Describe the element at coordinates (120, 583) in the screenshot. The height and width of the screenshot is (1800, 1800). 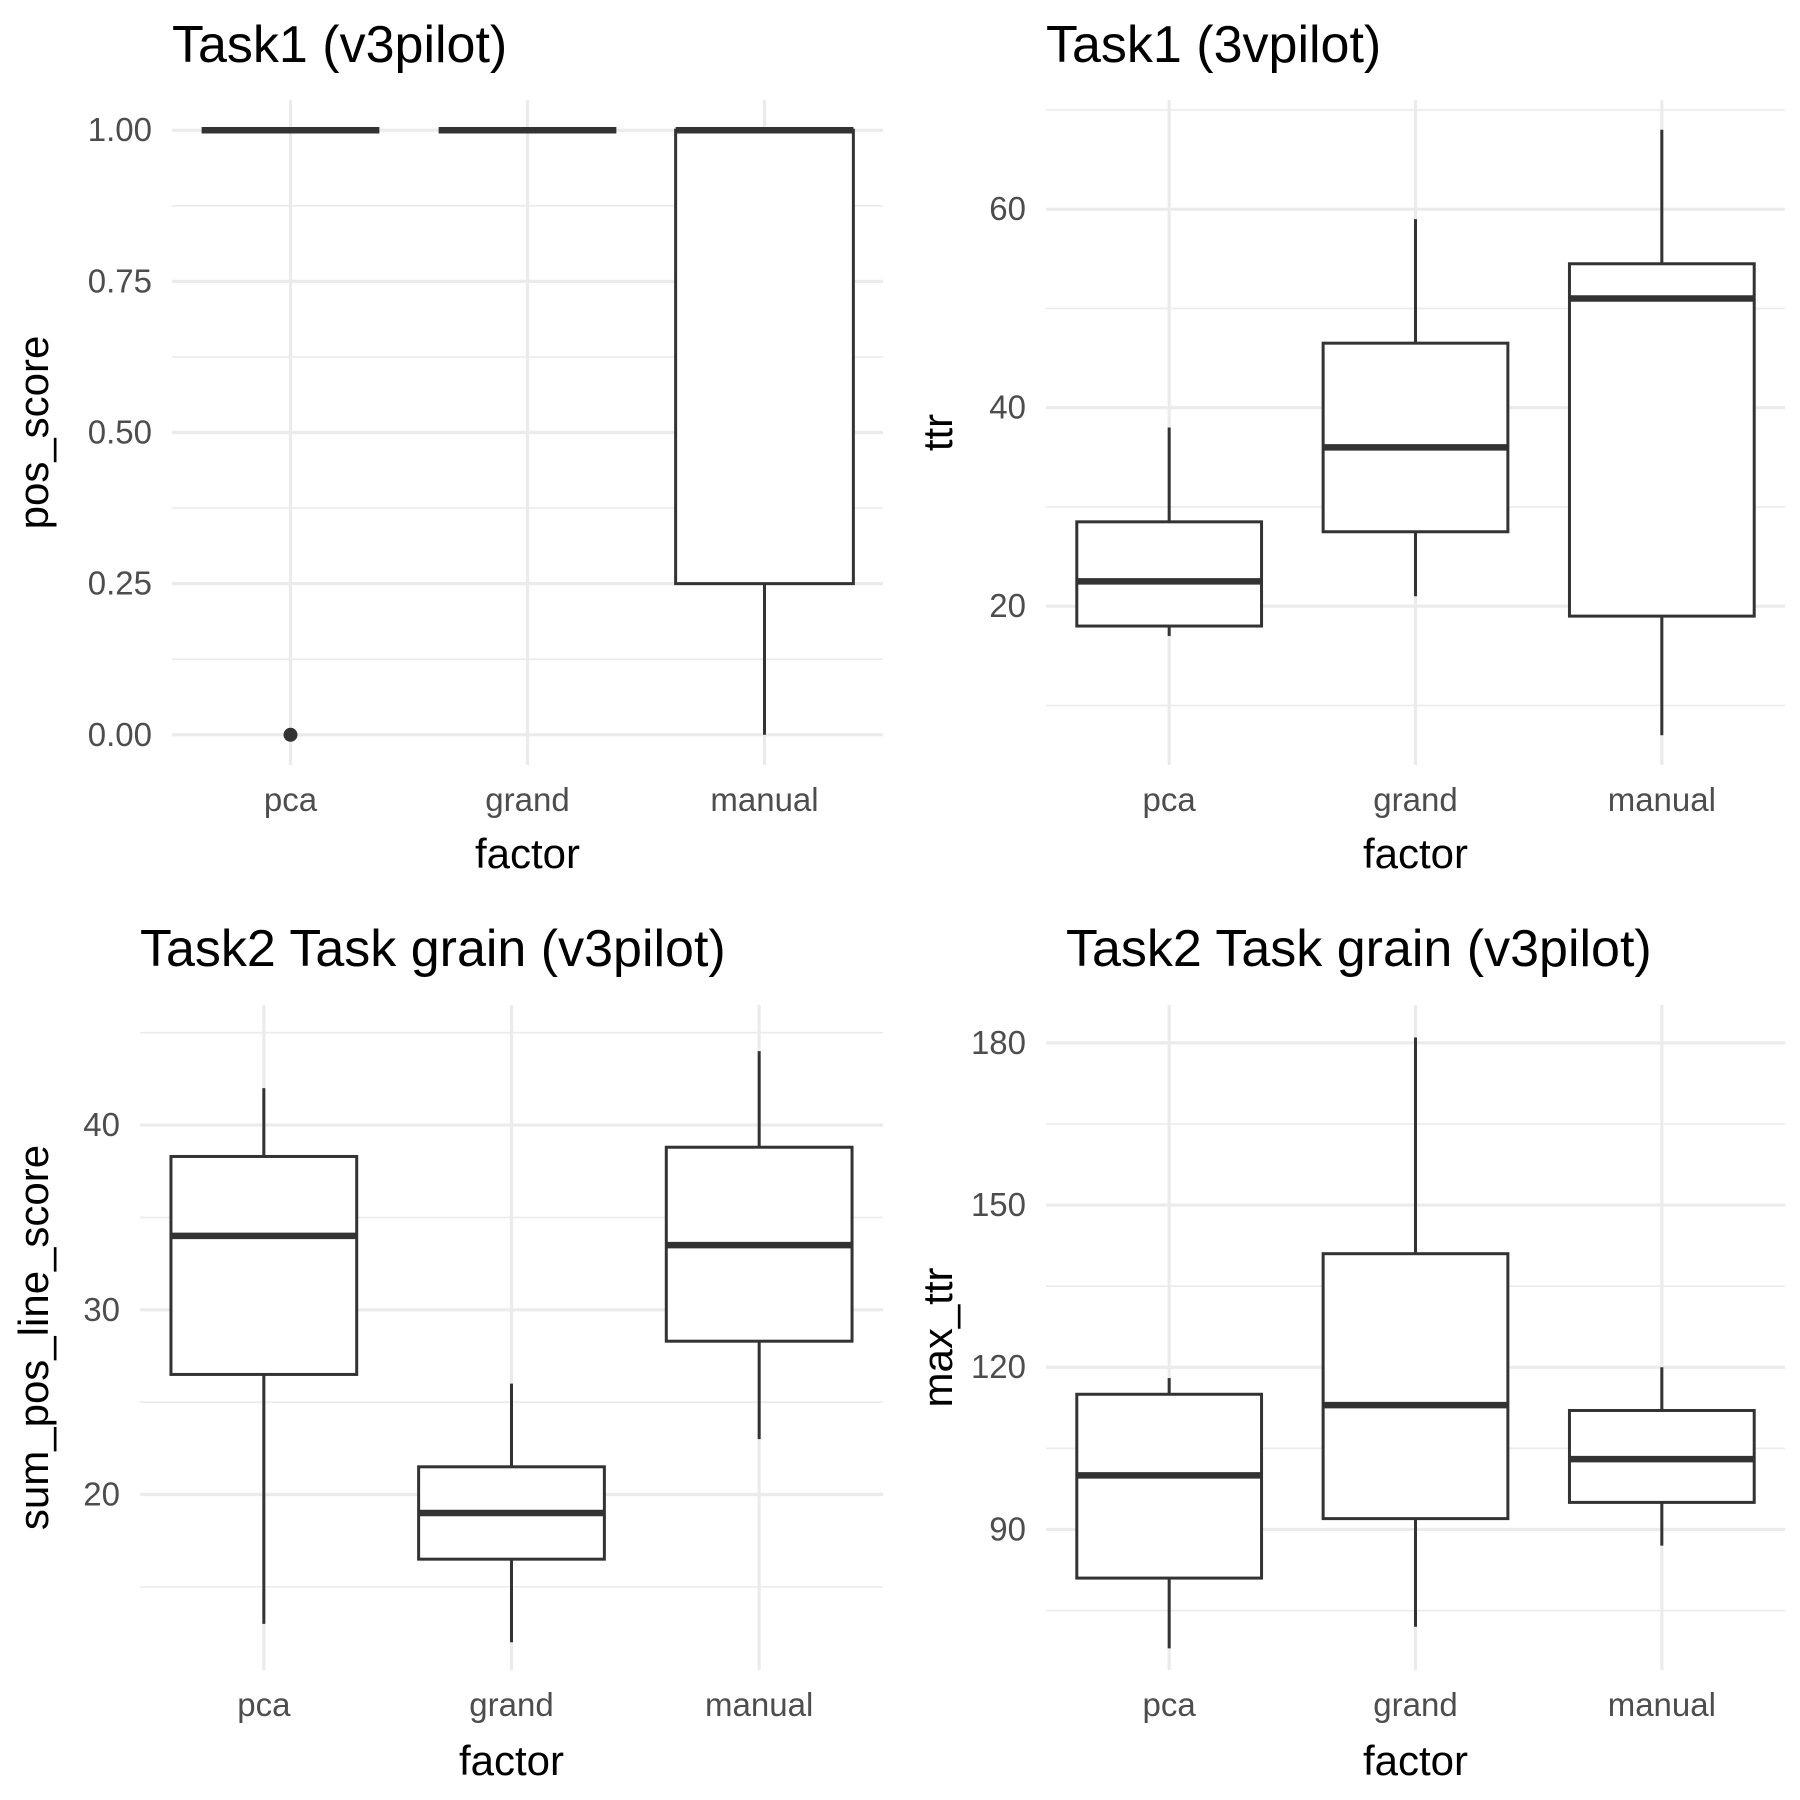
I see `y-tick-label: 0.25` at that location.